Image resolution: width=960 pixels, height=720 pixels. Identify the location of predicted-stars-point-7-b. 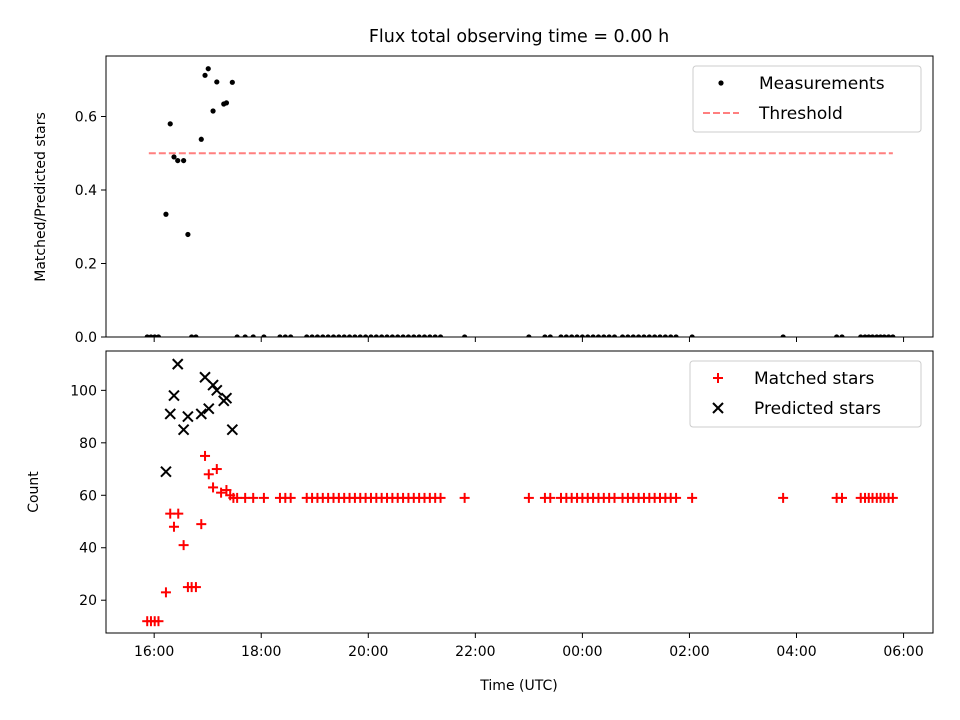
(205, 377).